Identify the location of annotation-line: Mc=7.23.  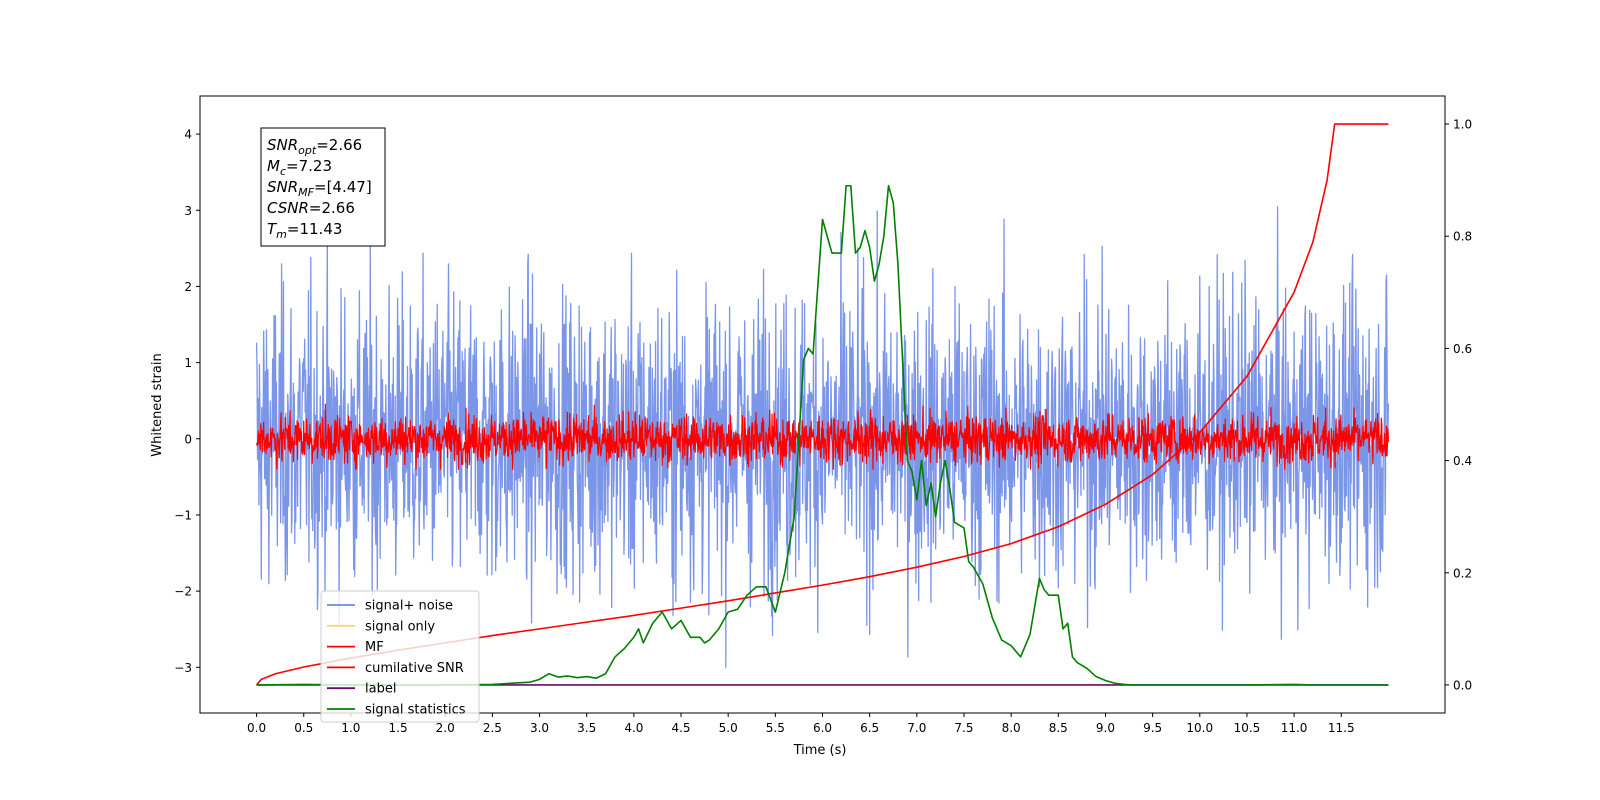
(299, 167).